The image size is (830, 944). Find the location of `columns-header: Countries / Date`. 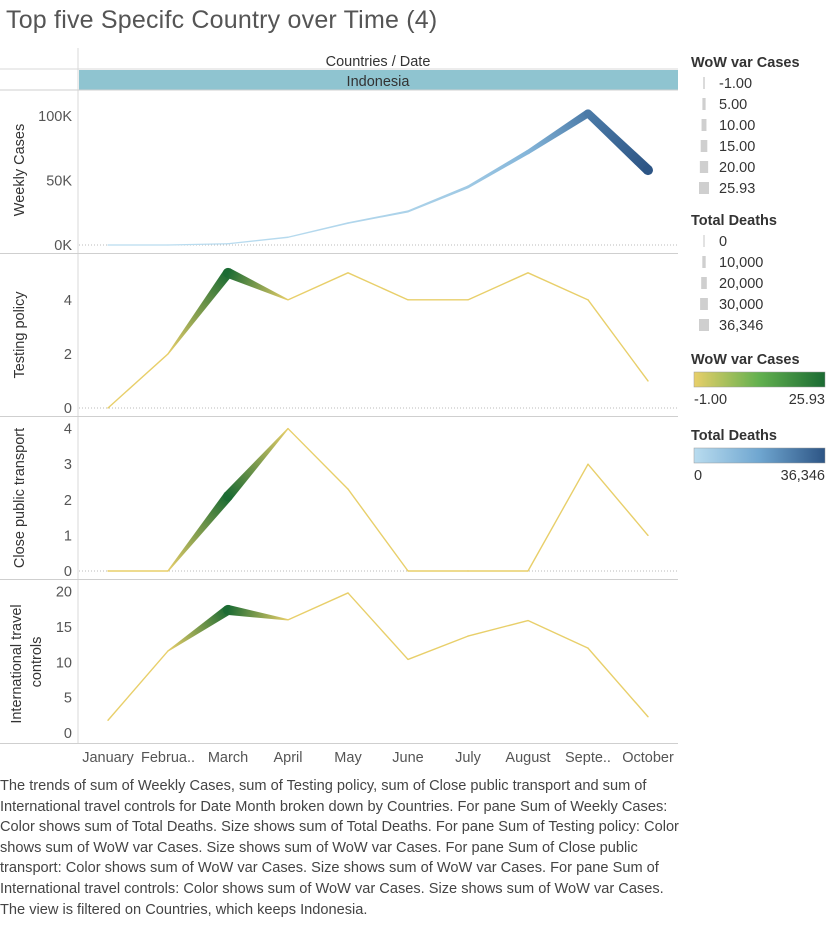

columns-header: Countries / Date is located at coordinates (378, 62).